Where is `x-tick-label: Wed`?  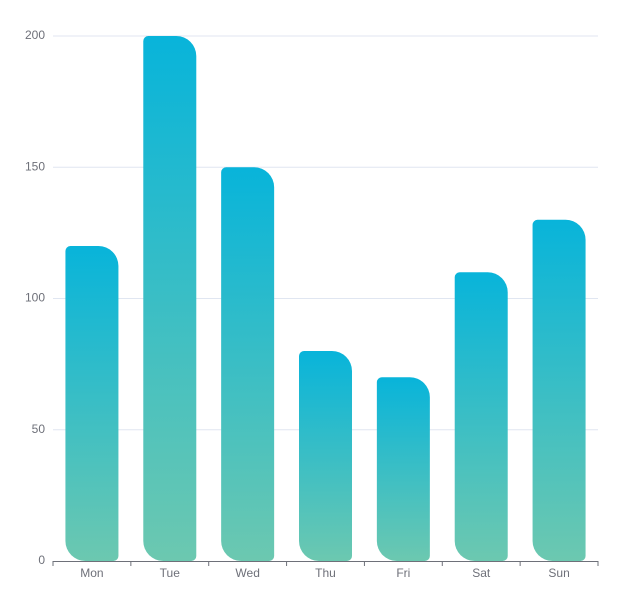 x-tick-label: Wed is located at coordinates (247, 573).